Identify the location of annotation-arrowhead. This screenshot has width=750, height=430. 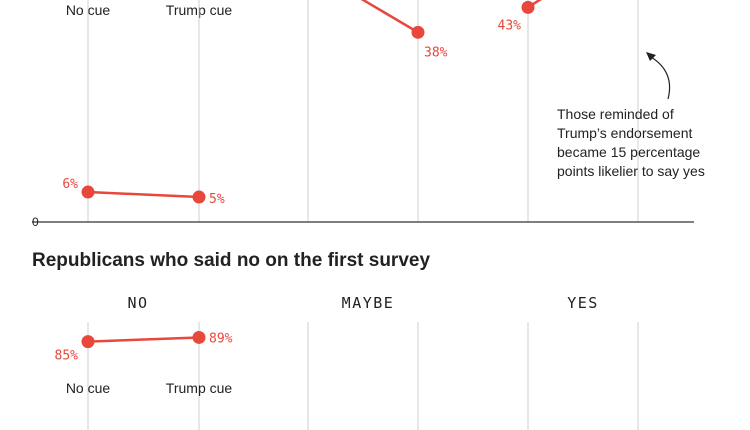
(651, 56).